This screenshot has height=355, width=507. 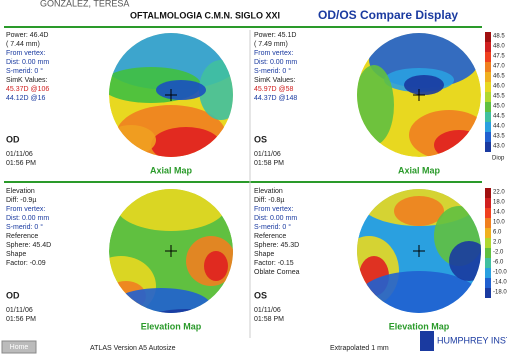 What do you see at coordinates (499, 37) in the screenshot?
I see `scale-label: 48.5` at bounding box center [499, 37].